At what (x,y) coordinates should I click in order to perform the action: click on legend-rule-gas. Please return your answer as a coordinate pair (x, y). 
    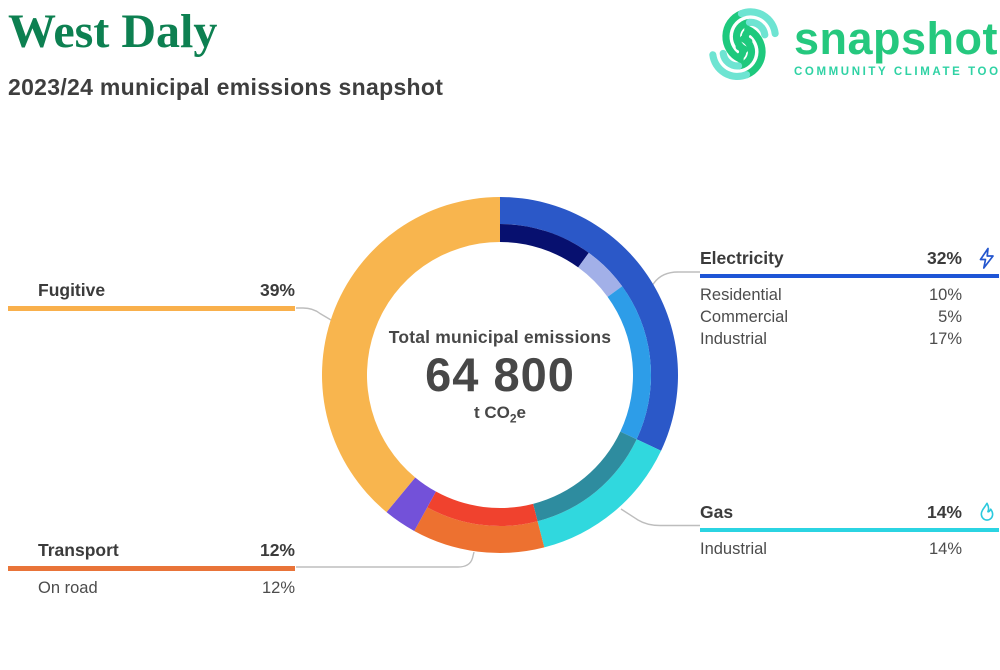
    Looking at the image, I should click on (849, 530).